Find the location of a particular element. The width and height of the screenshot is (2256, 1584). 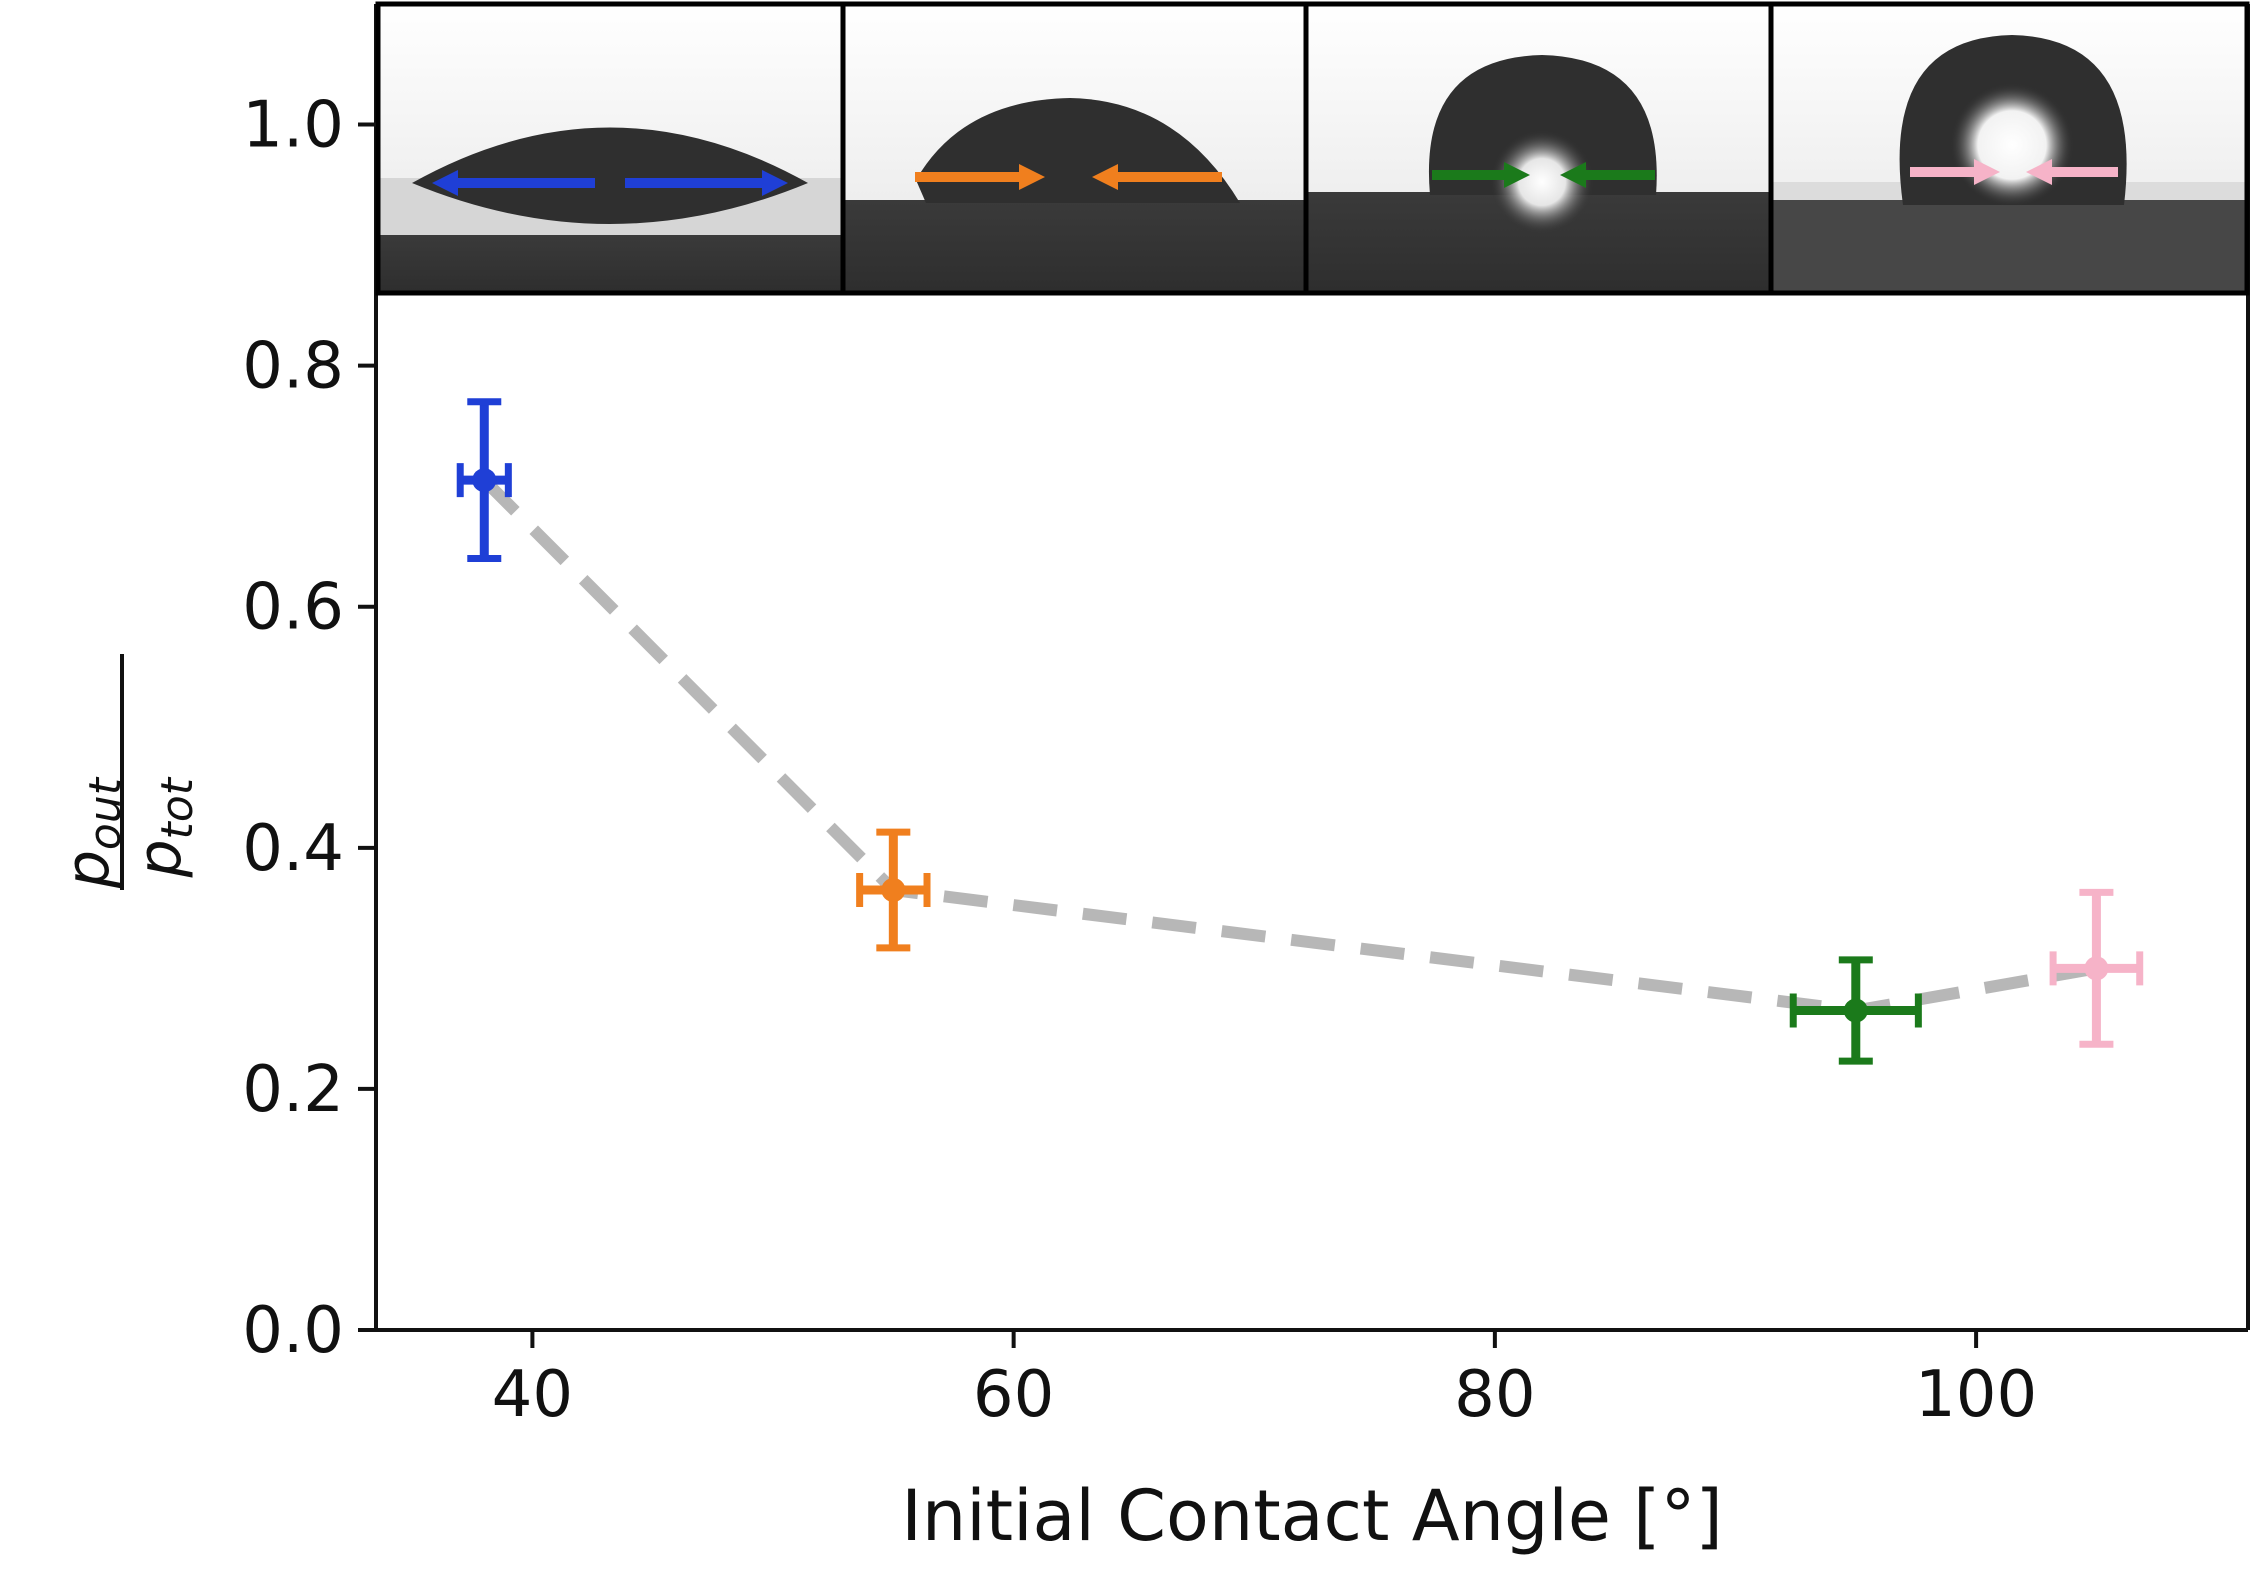

x-tick-label: 40 is located at coordinates (532, 1395).